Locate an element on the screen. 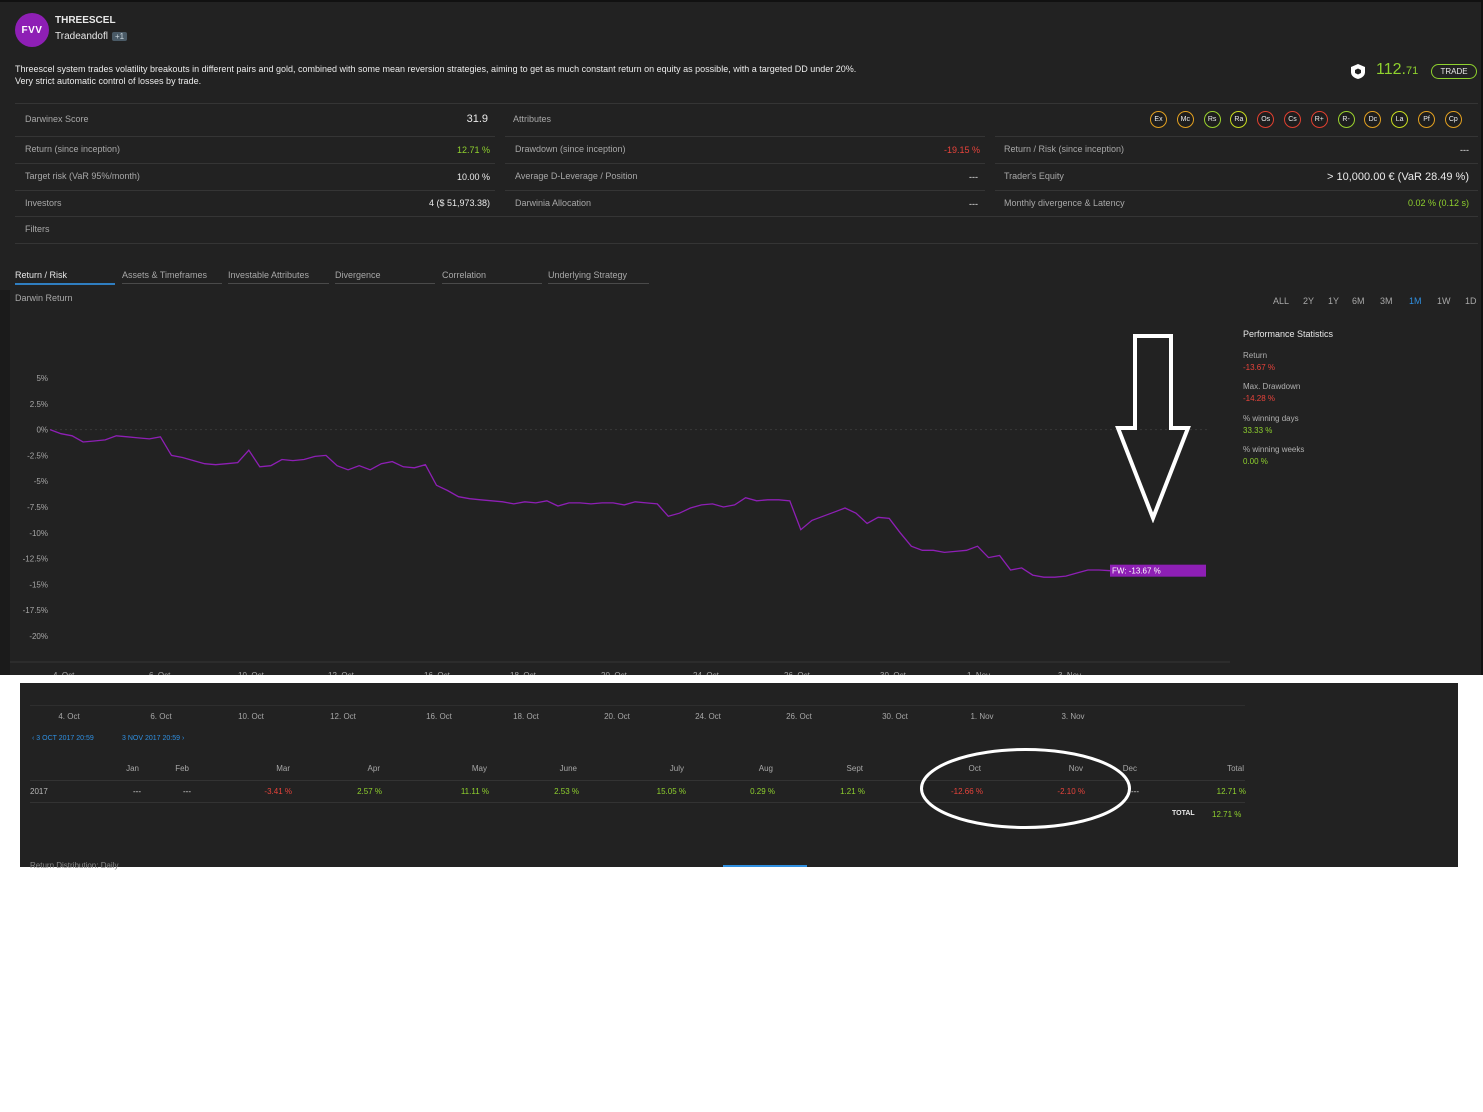  trader-name: Tradeandofl +1 is located at coordinates (91, 36).